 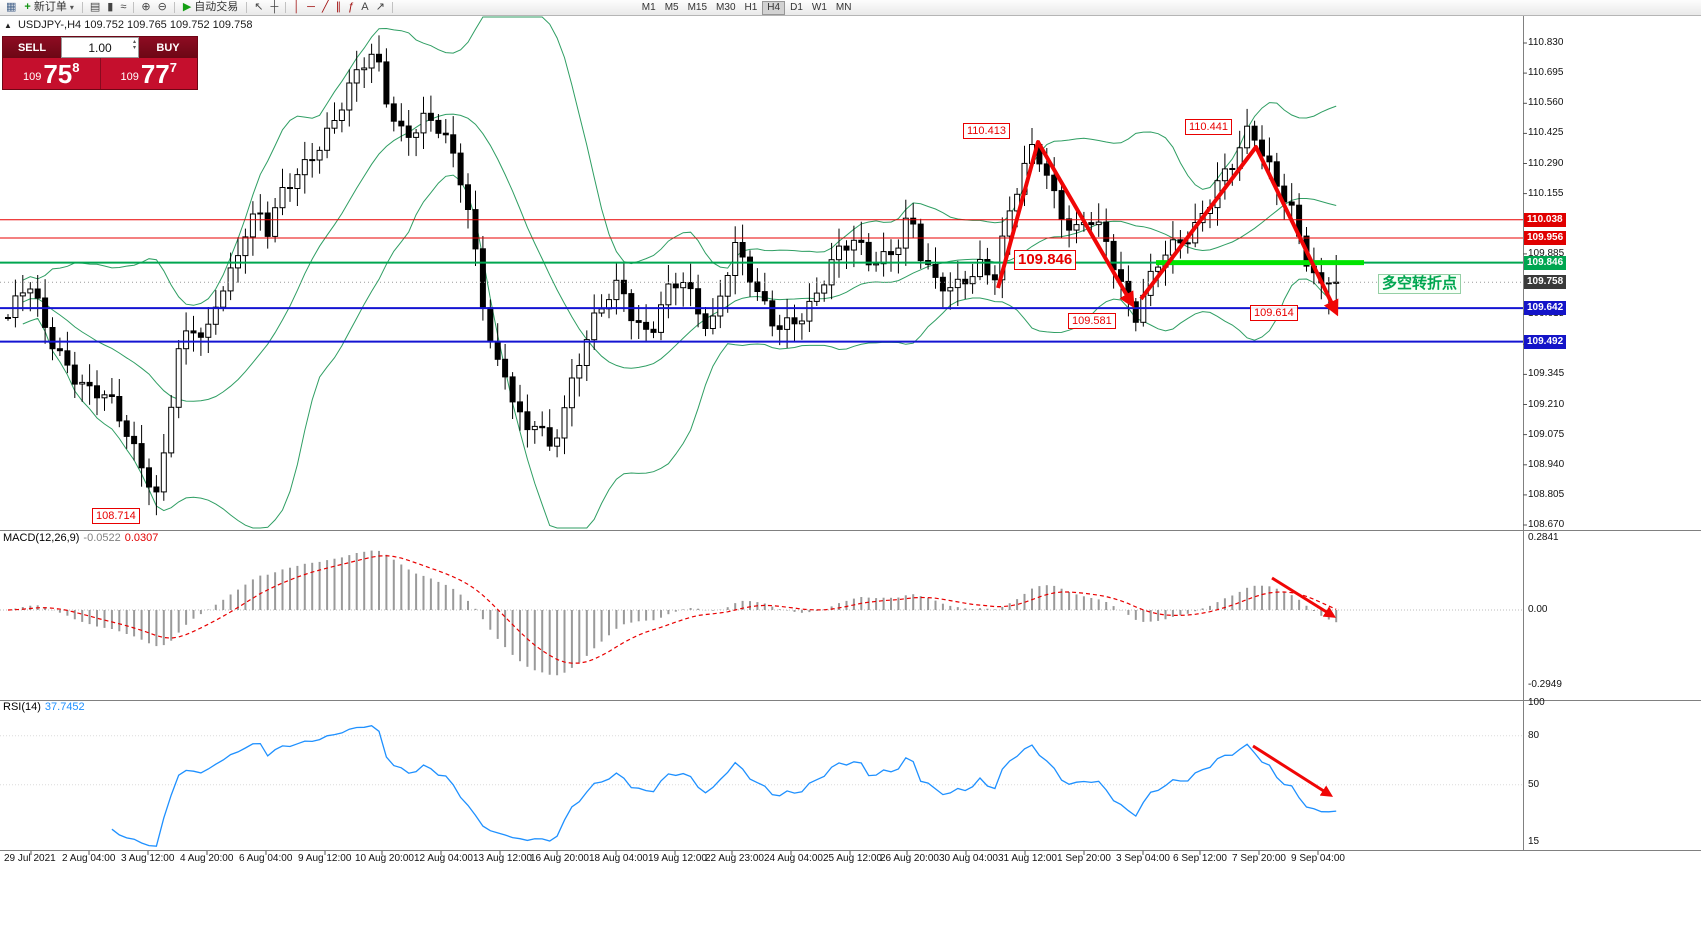 I want to click on price-tag: 109.956, so click(x=1545, y=238).